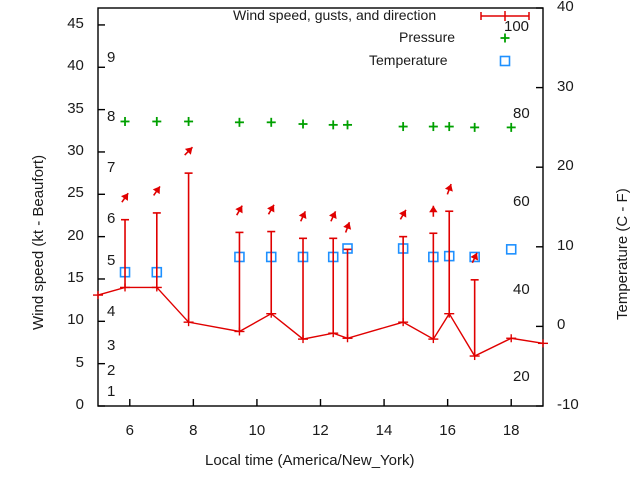 The height and width of the screenshot is (480, 640). Describe the element at coordinates (111, 392) in the screenshot. I see `beaufort-label-1: 1` at that location.